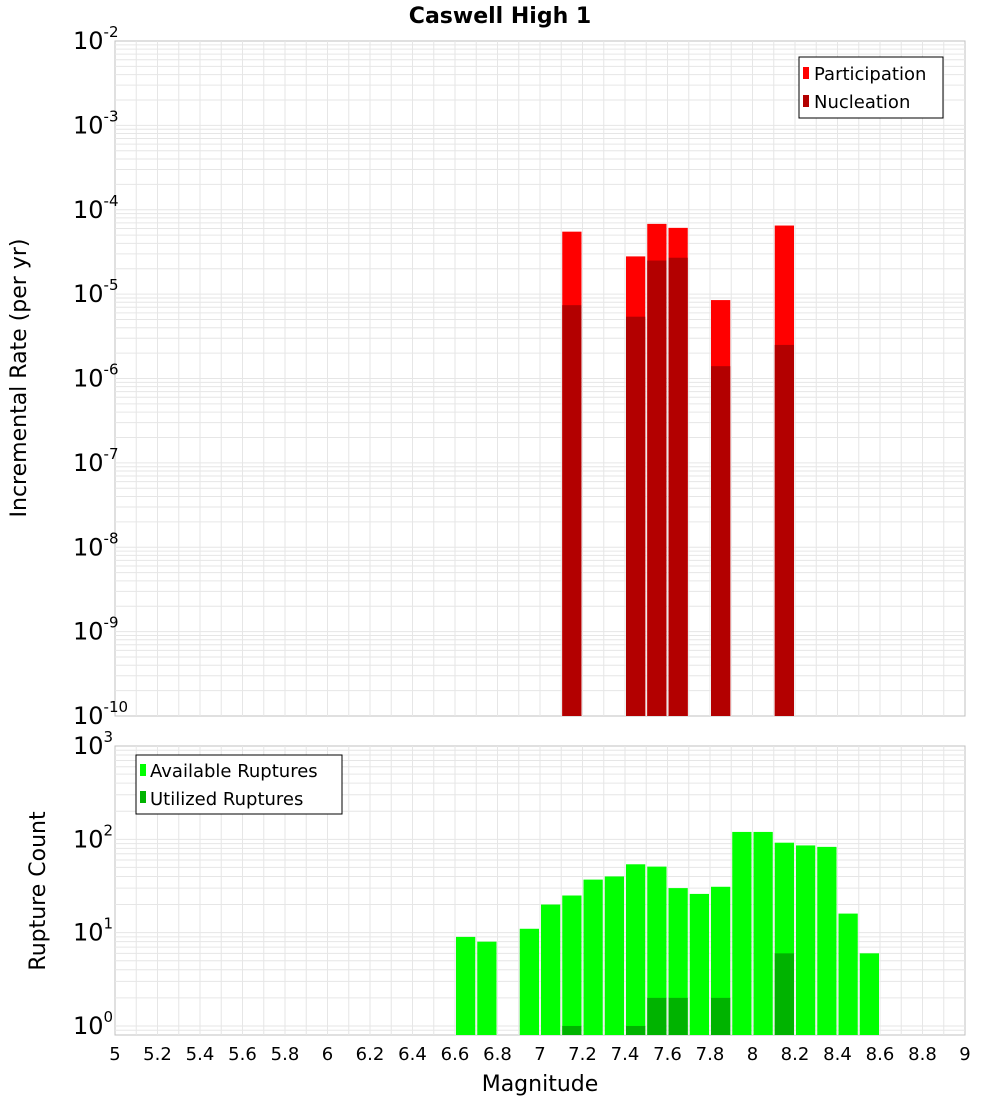 This screenshot has width=1000, height=1100. I want to click on x-tick-label: 5.4, so click(200, 1054).